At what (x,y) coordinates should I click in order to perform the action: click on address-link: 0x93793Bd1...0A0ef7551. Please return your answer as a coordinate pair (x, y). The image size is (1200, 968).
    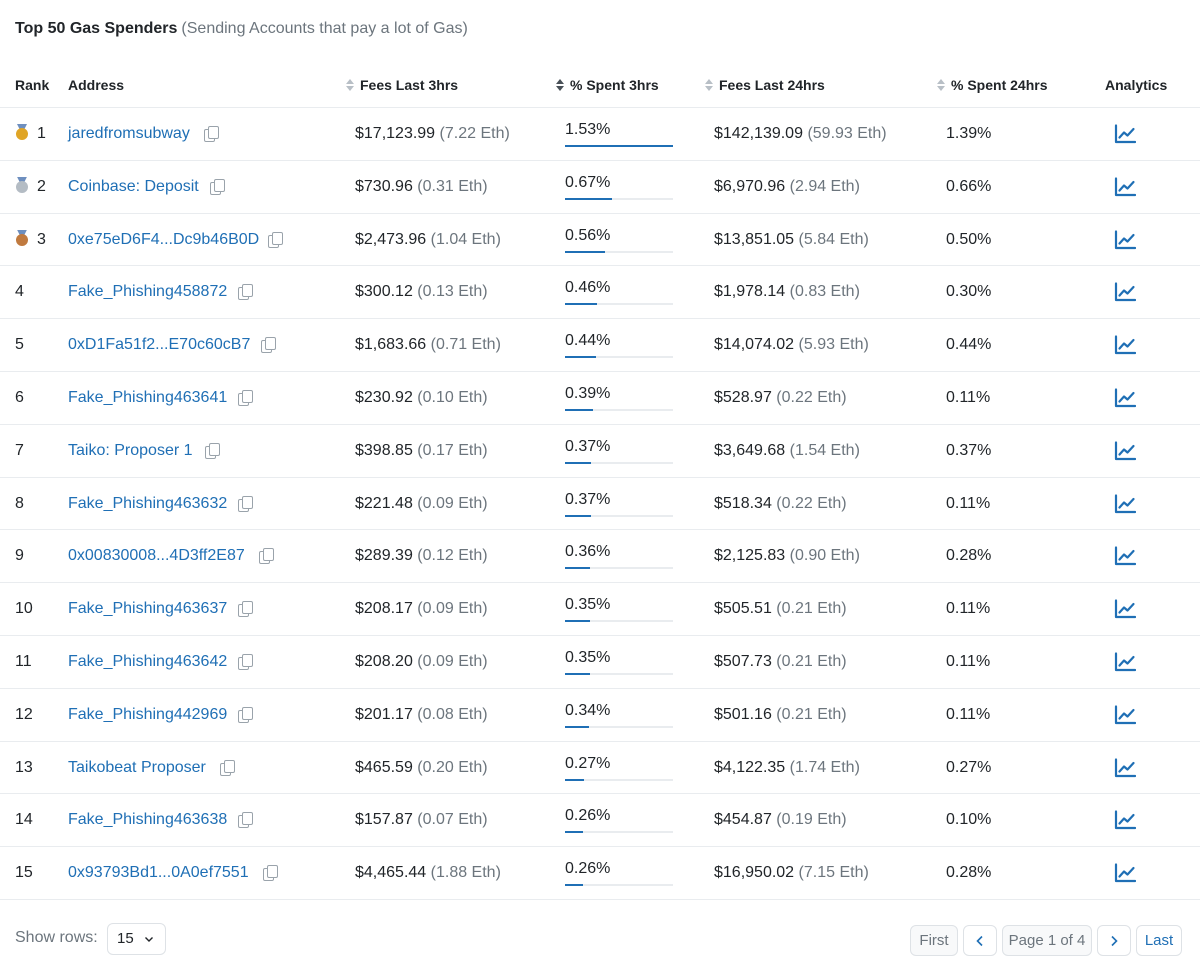
    Looking at the image, I should click on (158, 873).